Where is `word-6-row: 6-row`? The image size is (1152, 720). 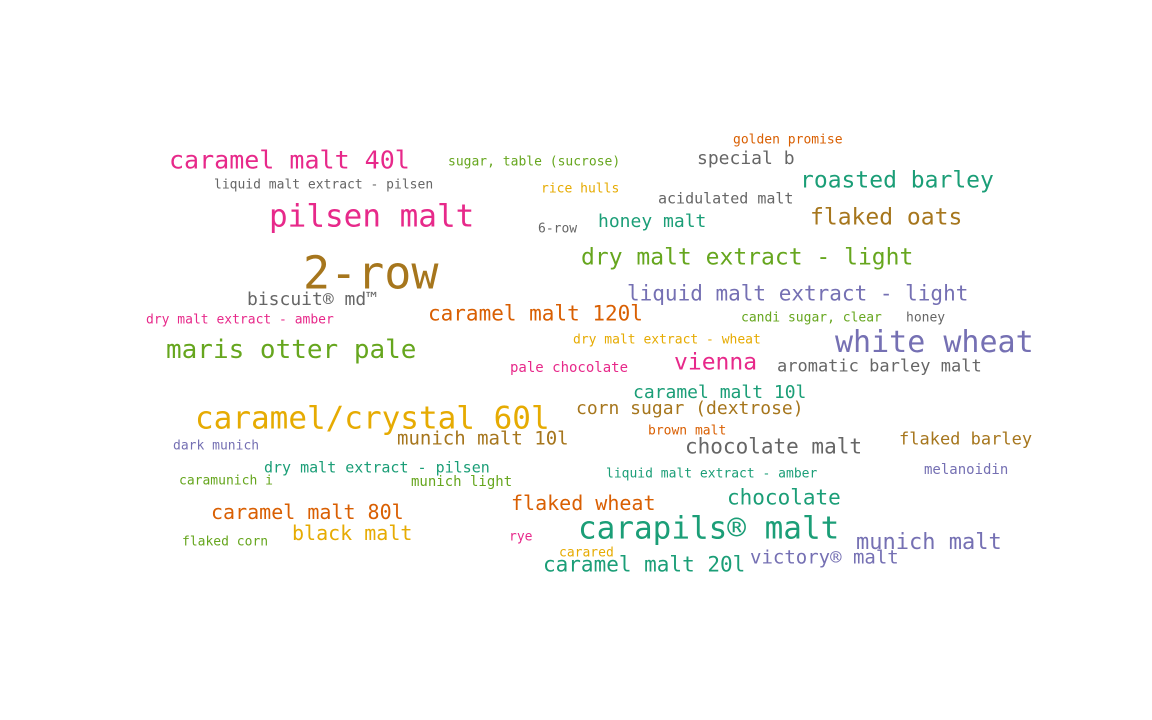
word-6-row: 6-row is located at coordinates (558, 229).